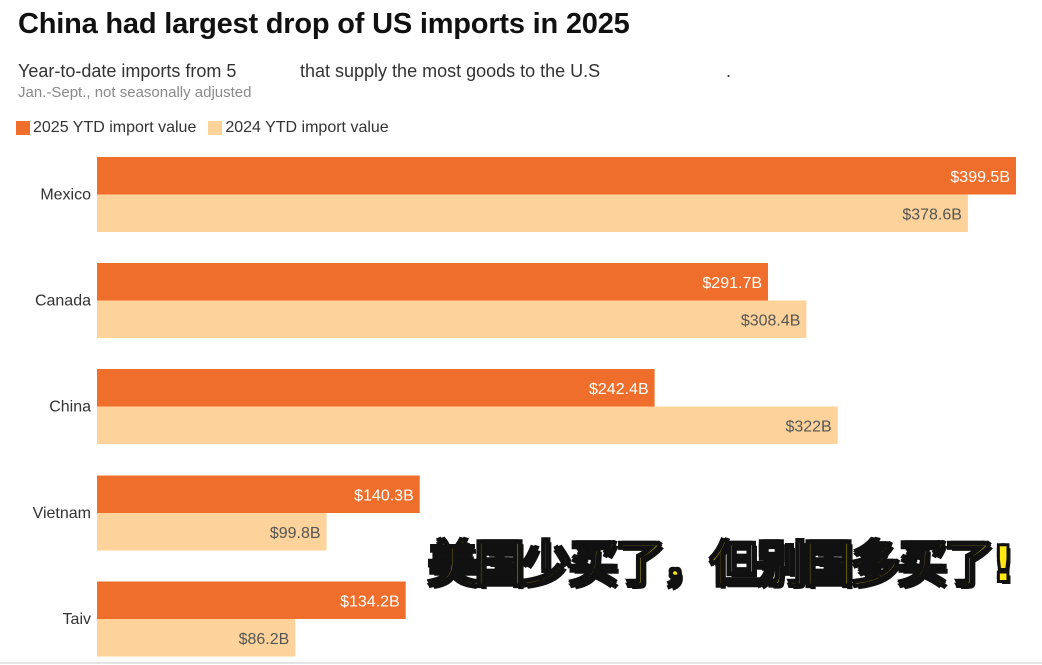  What do you see at coordinates (62, 513) in the screenshot?
I see `category-label-vietnam: Vietnam` at bounding box center [62, 513].